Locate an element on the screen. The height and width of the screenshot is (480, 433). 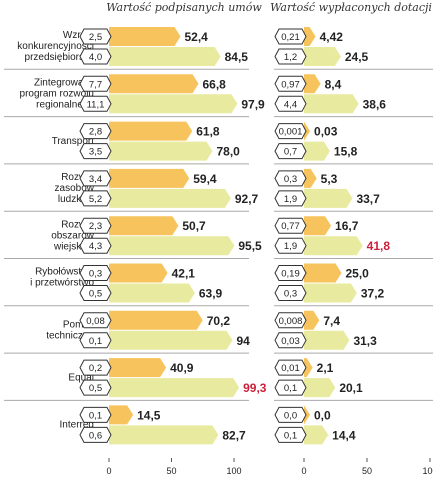
value-label-left-series-1: 59,4 is located at coordinates (205, 179).